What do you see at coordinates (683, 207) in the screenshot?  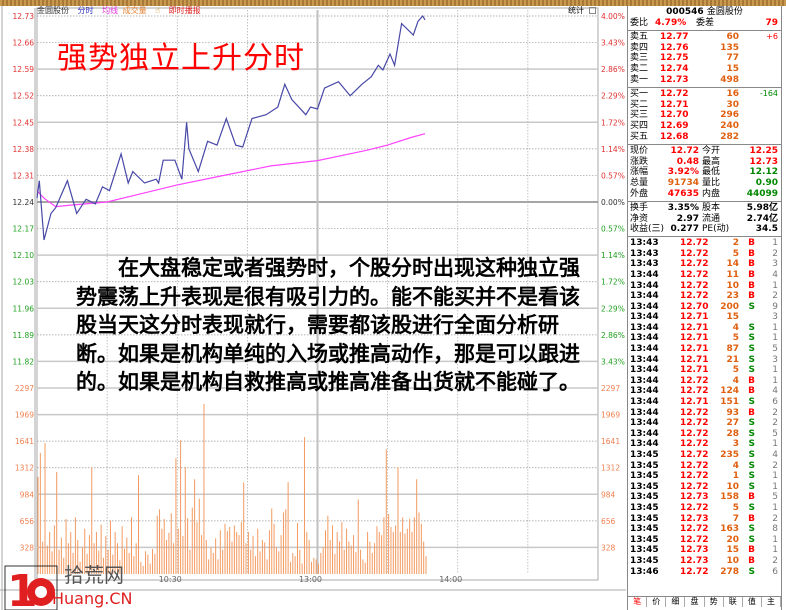 I see `stat-value: 3.35%` at bounding box center [683, 207].